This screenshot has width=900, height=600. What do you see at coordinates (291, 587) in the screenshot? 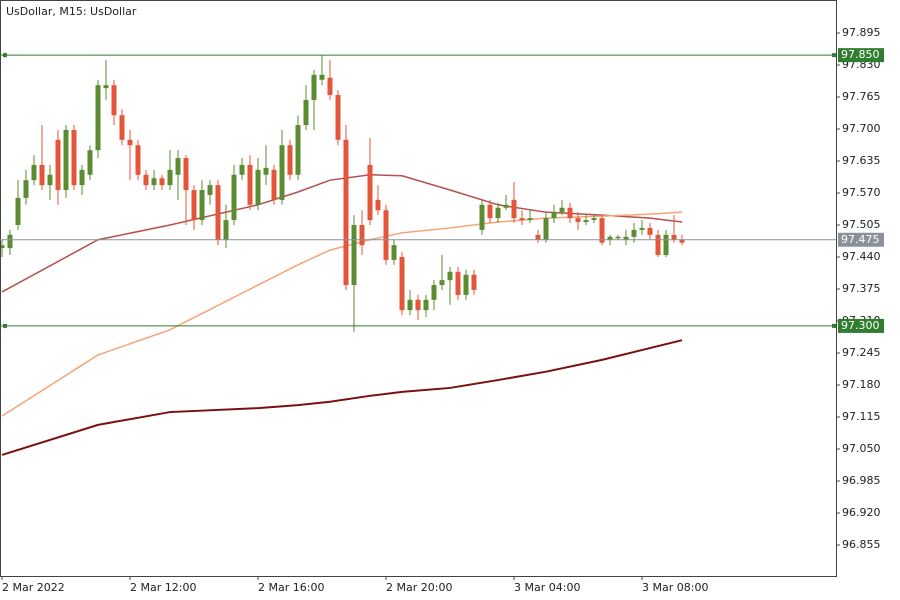
I see `x-tick-label: 2 Mar 16:00` at bounding box center [291, 587].